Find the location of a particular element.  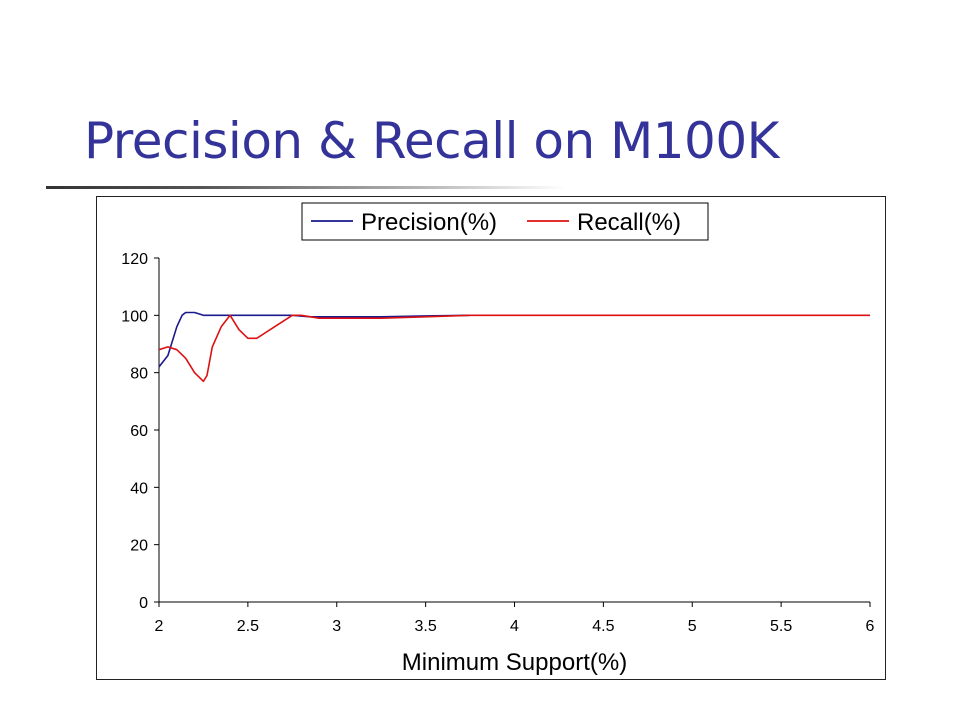

y-tick-label: 120 is located at coordinates (134, 259).